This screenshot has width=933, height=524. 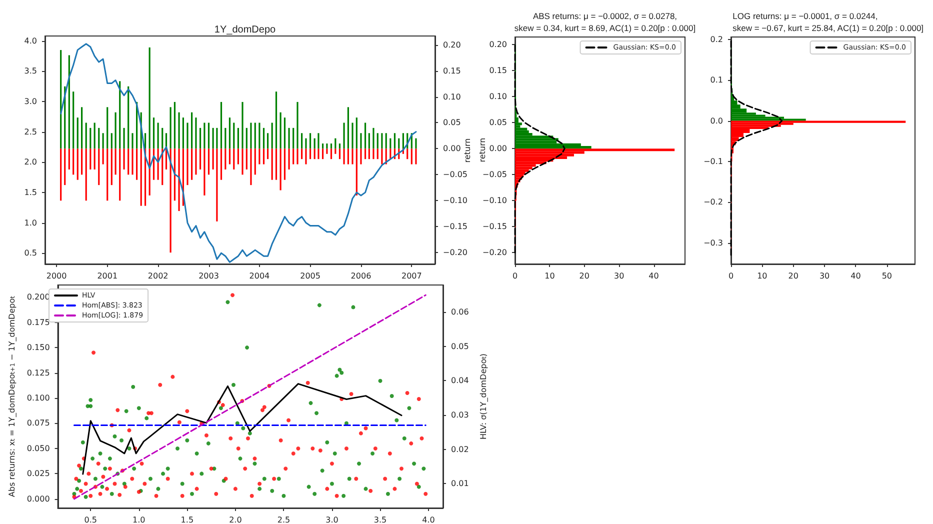 What do you see at coordinates (38, 322) in the screenshot?
I see `y-tick-label: 0.175` at bounding box center [38, 322].